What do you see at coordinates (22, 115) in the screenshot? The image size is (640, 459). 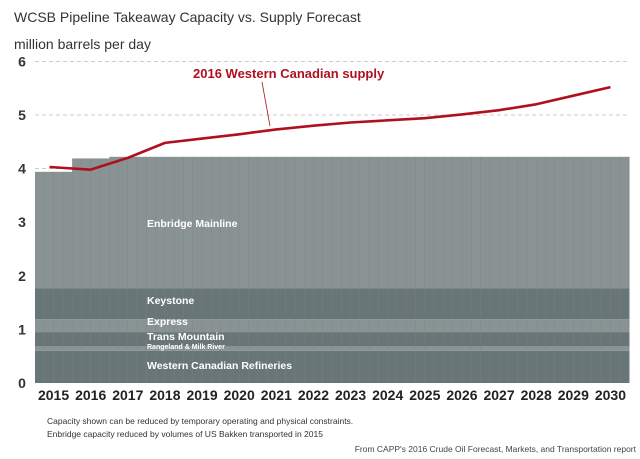 I see `y-tick-label: 5` at bounding box center [22, 115].